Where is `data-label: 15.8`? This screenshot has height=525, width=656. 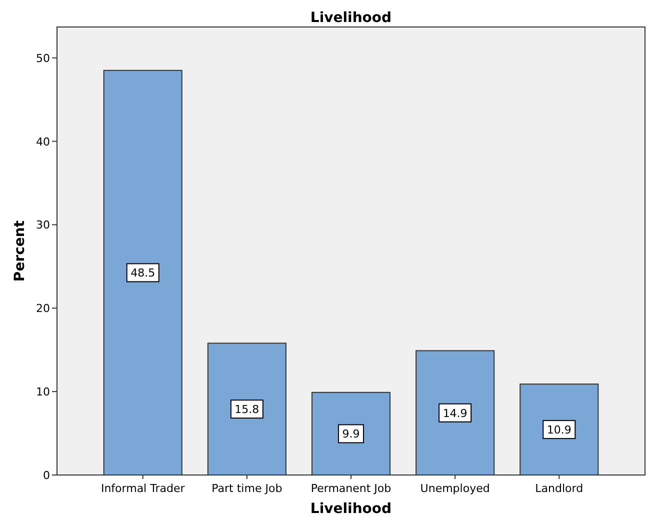 data-label: 15.8 is located at coordinates (247, 409).